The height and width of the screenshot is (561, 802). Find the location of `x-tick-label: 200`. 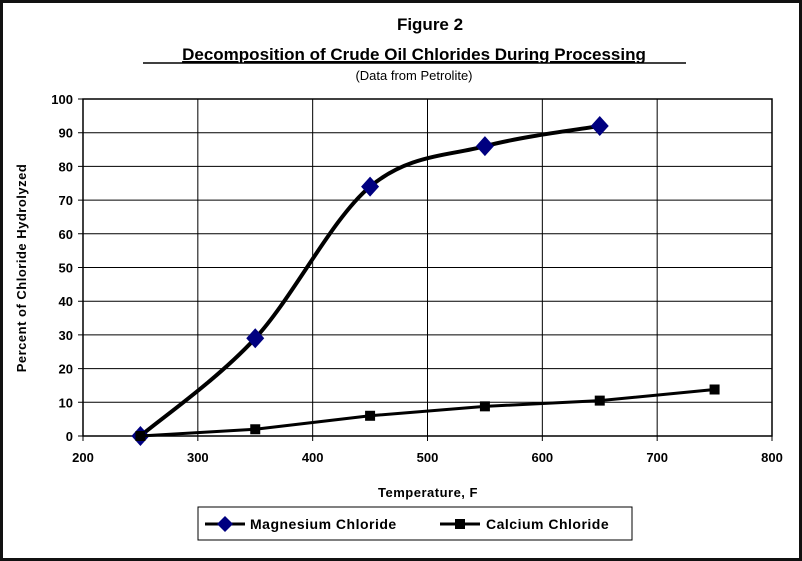

x-tick-label: 200 is located at coordinates (83, 457).